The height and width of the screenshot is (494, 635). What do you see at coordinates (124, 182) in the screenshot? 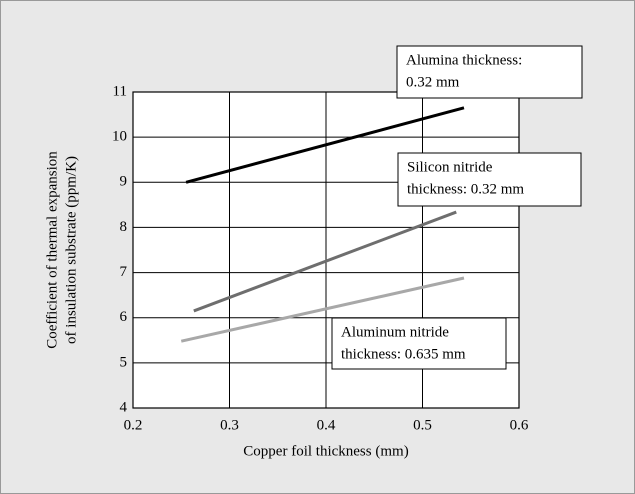
I see `y-tick-label: 9` at bounding box center [124, 182].